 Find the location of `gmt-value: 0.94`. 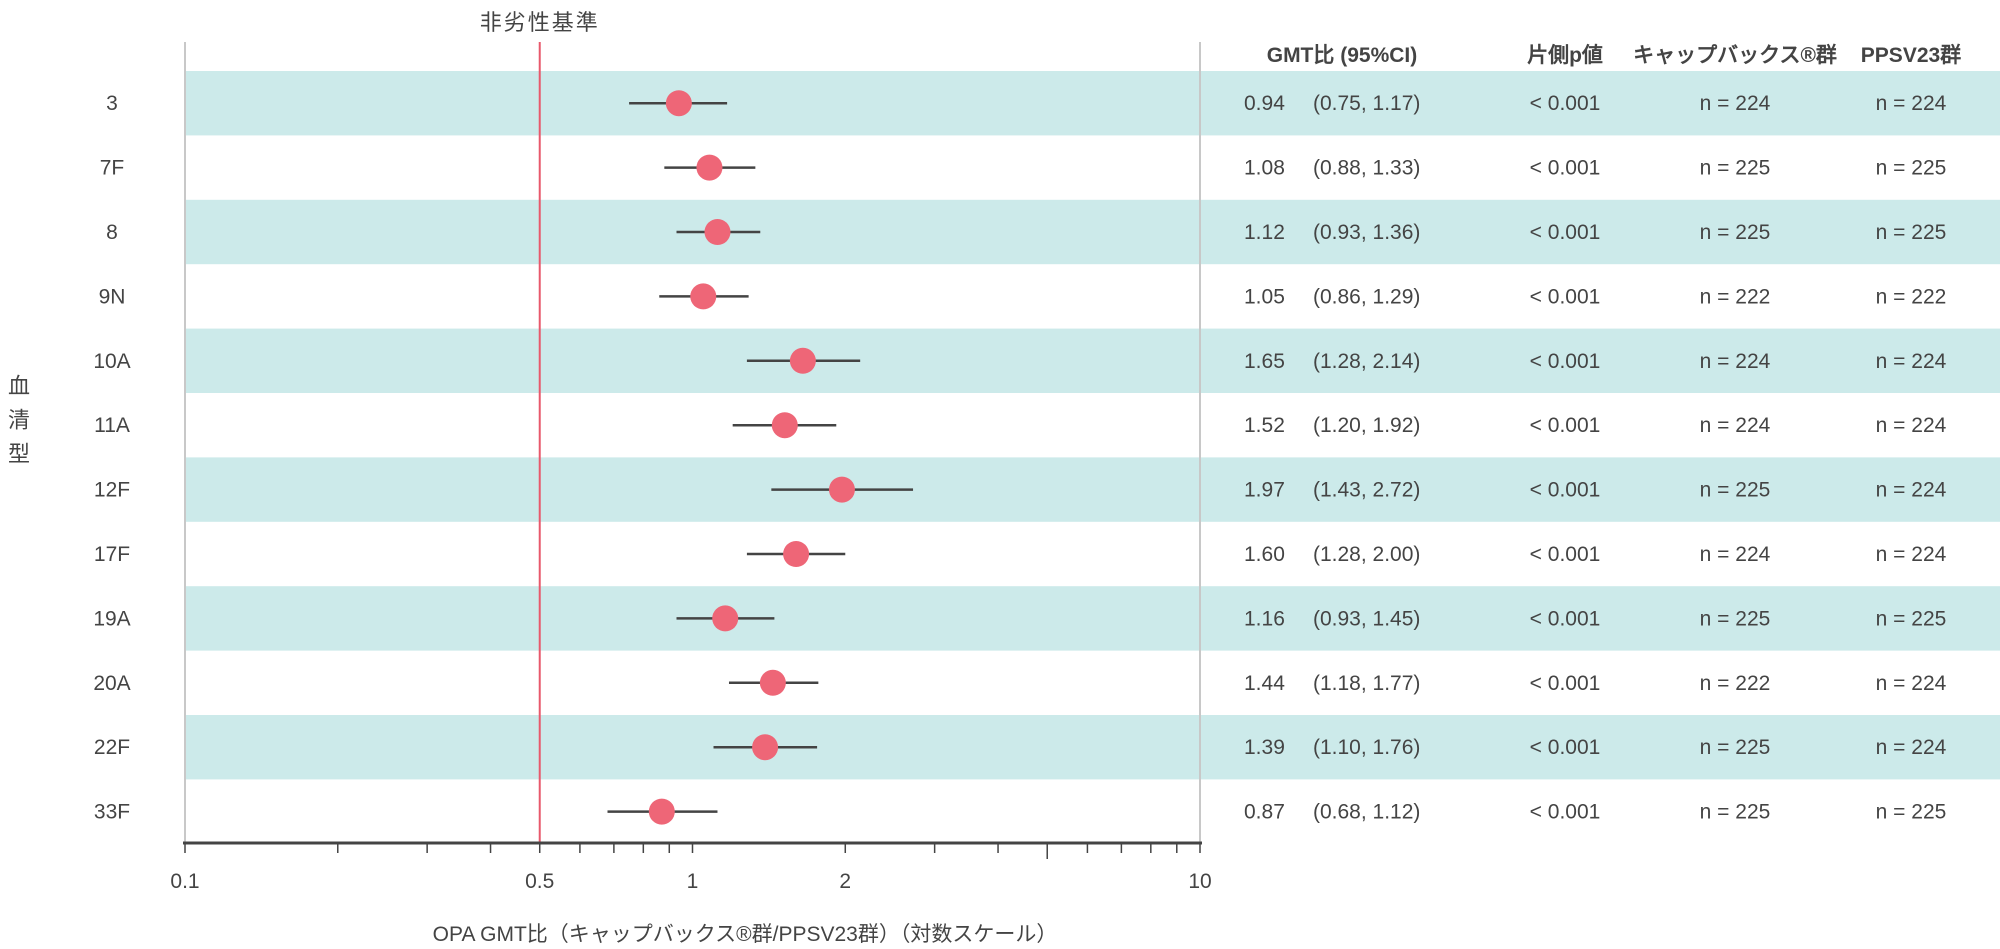

gmt-value: 0.94 is located at coordinates (1264, 103).